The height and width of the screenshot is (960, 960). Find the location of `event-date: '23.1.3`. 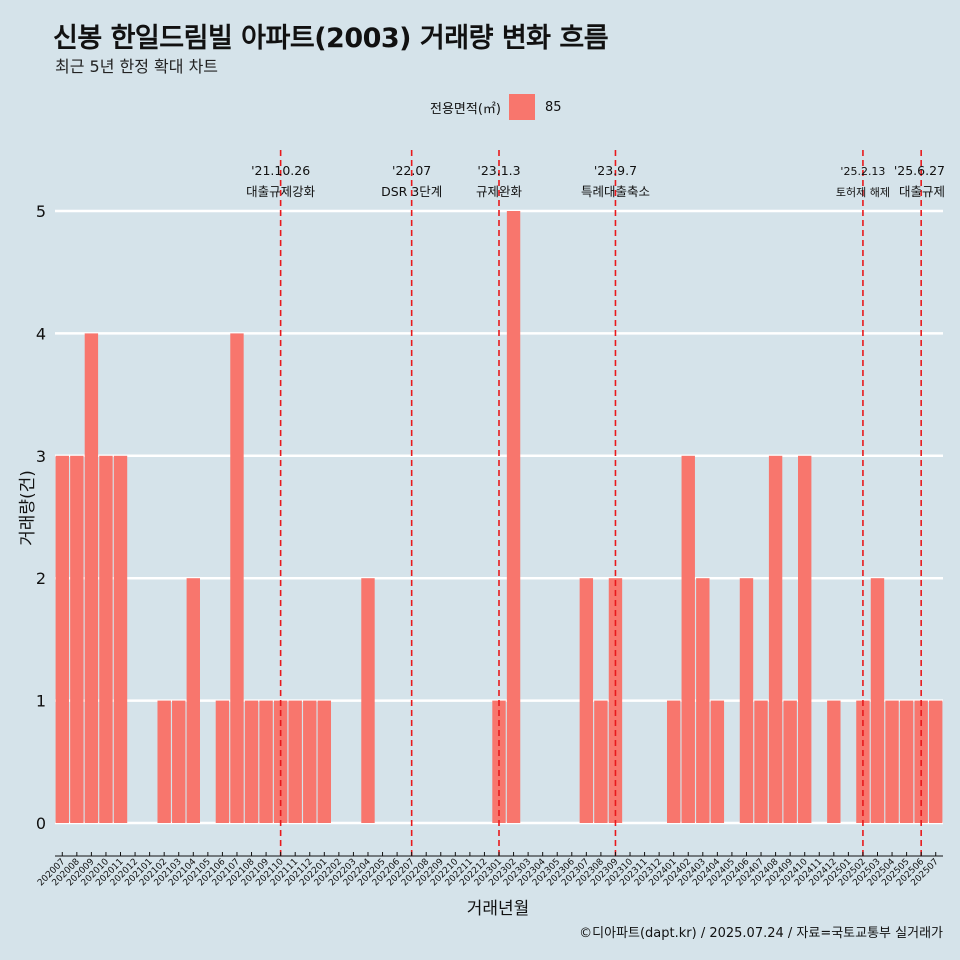

event-date: '23.1.3 is located at coordinates (498, 170).